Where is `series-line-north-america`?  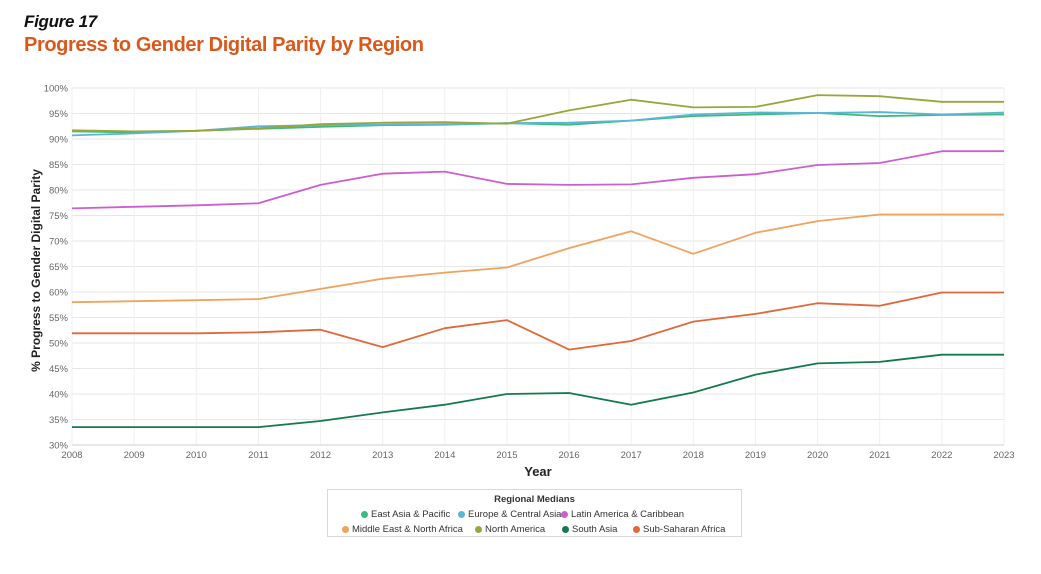 series-line-north-america is located at coordinates (537, 113).